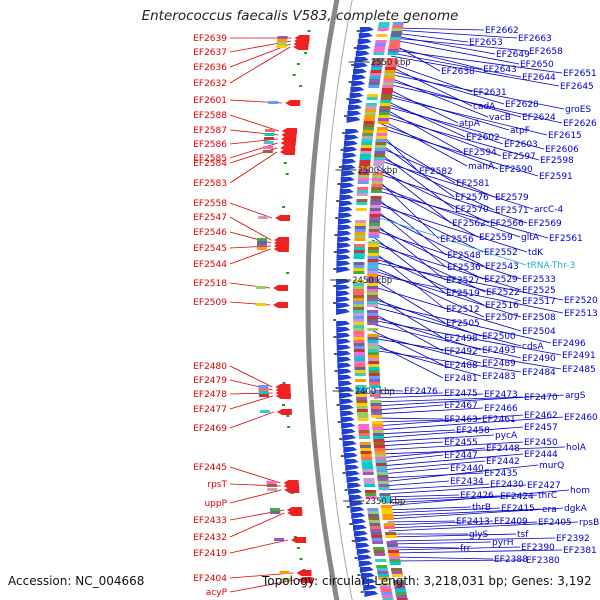 This screenshot has height=600, width=600. I want to click on right-gene-label: EF2490, so click(539, 359).